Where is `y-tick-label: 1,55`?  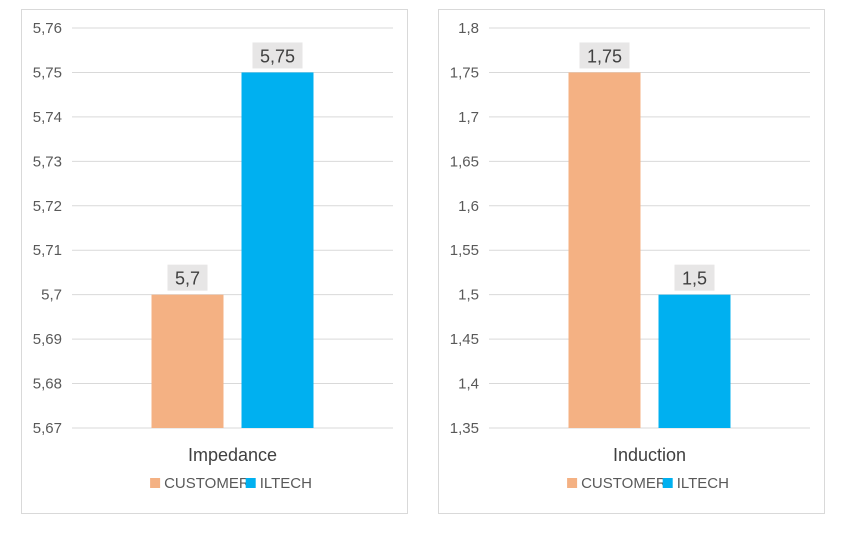 y-tick-label: 1,55 is located at coordinates (464, 250).